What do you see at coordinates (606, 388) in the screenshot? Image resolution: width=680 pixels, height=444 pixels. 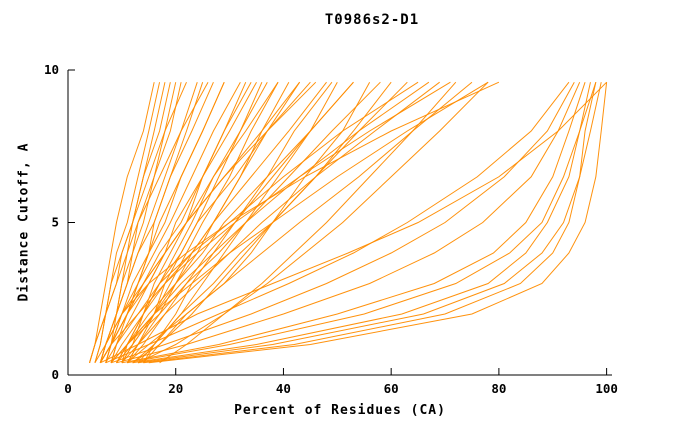 I see `x-tick-label: 100` at bounding box center [606, 388].